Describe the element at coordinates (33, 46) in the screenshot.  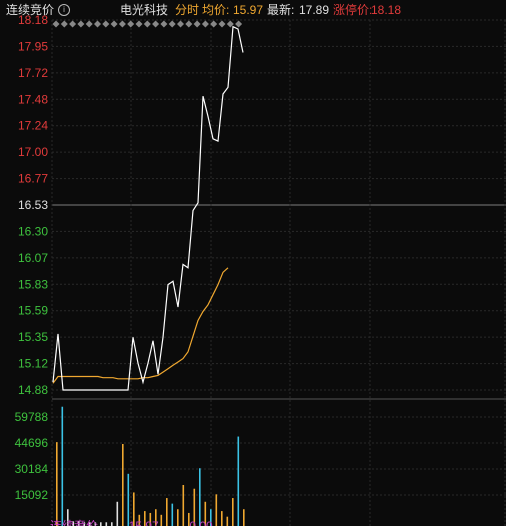
I see `price-tick-label: 17.95` at that location.